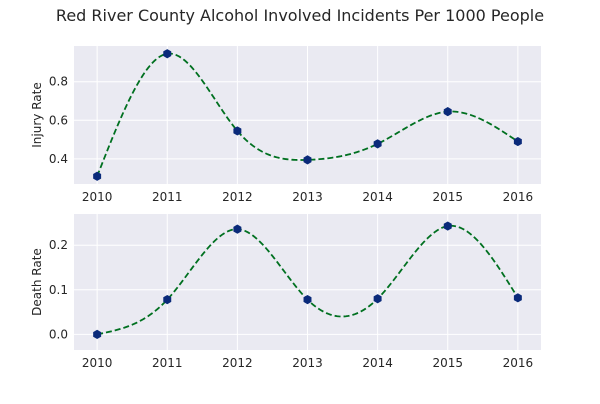 The width and height of the screenshot is (600, 404). I want to click on injury-y-tick-label: 0.8, so click(58, 82).